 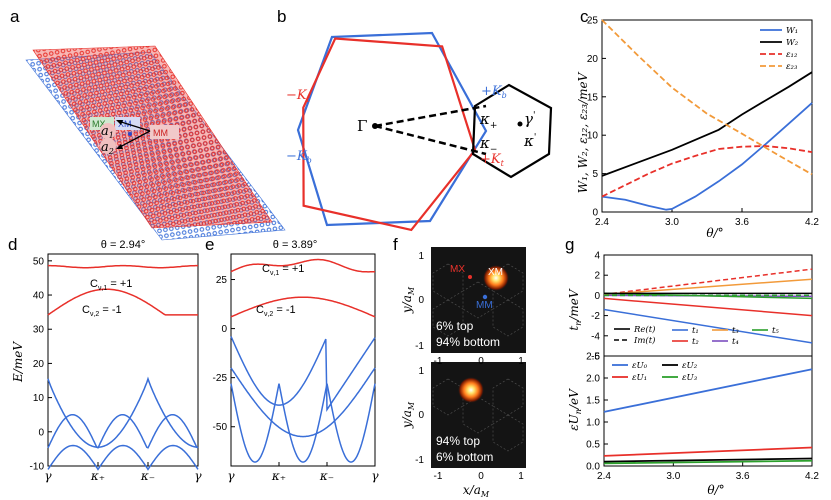 I want to click on a1-circle, so click(x=108, y=131).